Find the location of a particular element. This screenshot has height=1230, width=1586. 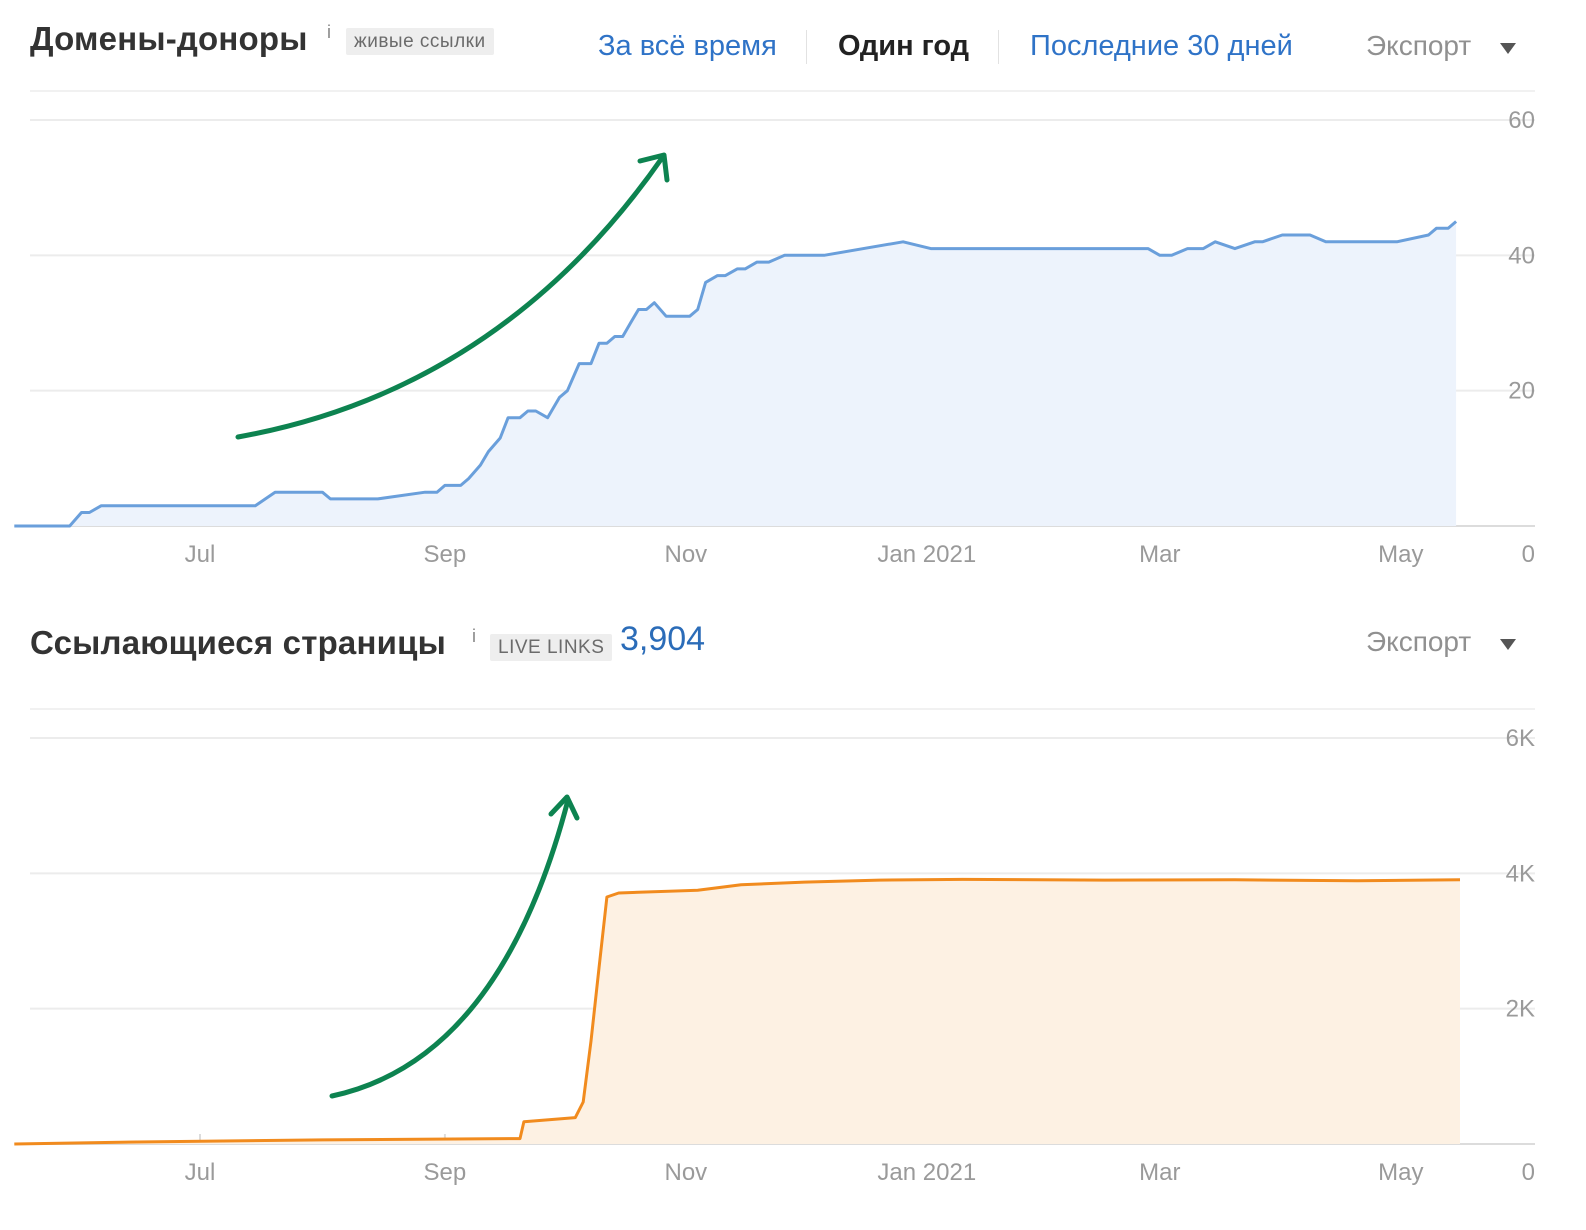

pages-export-button: Экспорт is located at coordinates (1419, 641).